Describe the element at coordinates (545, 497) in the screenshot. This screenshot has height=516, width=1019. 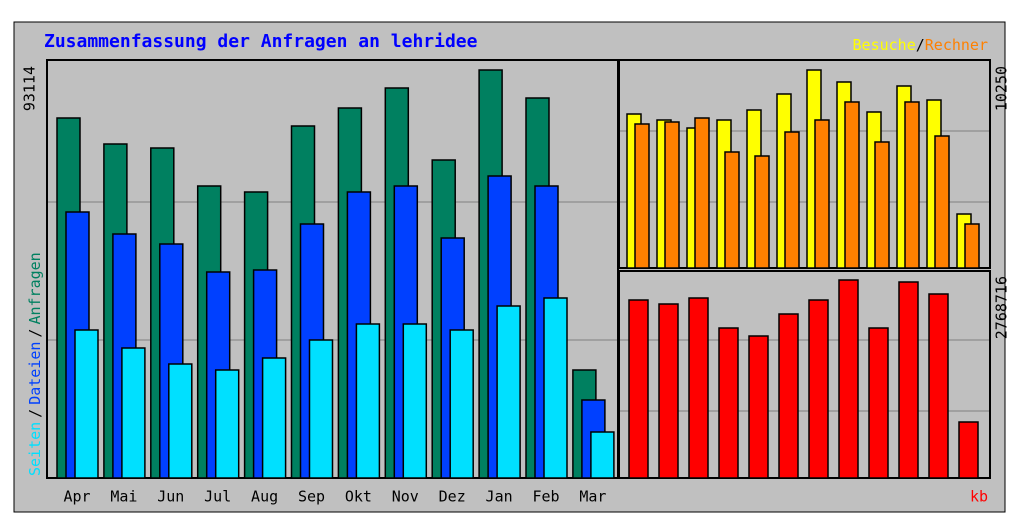
I see `x-tick-label: Feb` at that location.